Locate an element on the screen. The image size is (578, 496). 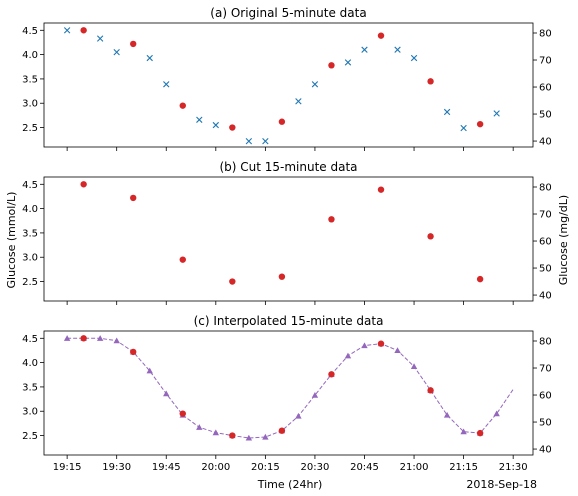
left-y-axis-label: Glucose (mmol/L) is located at coordinates (11, 240).